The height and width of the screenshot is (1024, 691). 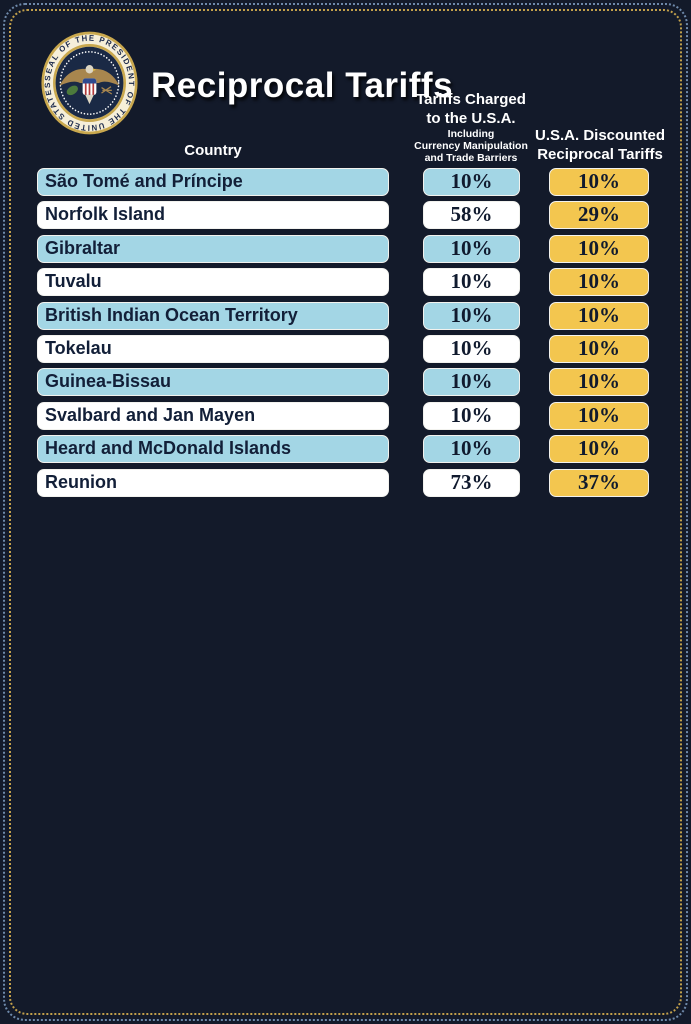 What do you see at coordinates (471, 134) in the screenshot?
I see `charged-header-sub1: Including` at bounding box center [471, 134].